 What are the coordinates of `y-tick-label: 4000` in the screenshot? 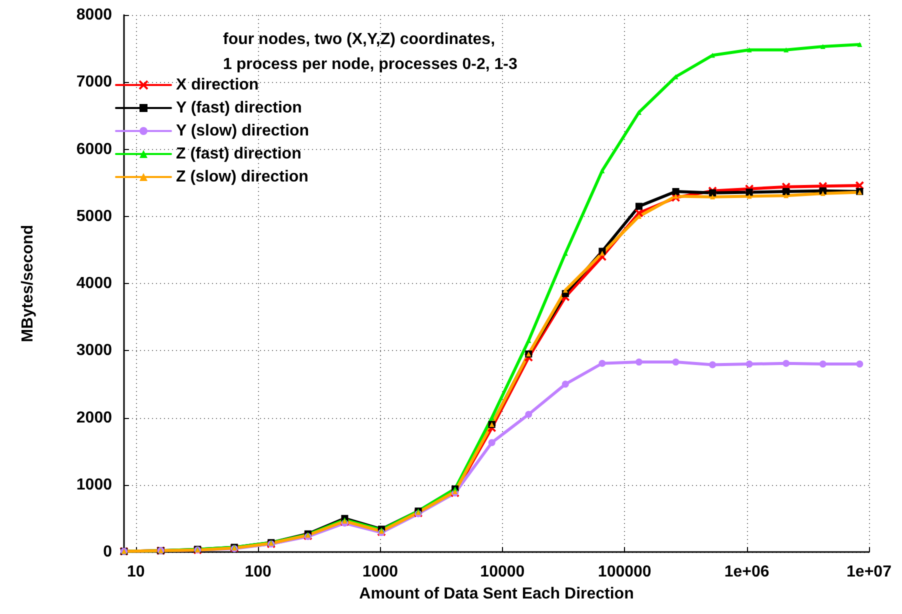 It's located at (94, 283).